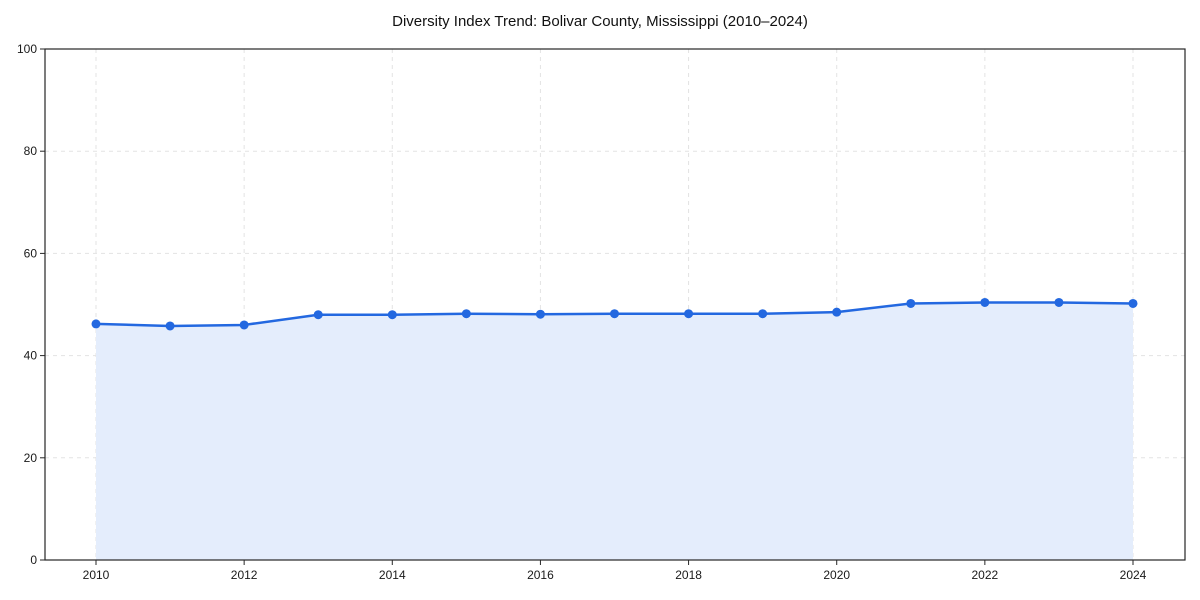  Describe the element at coordinates (1133, 575) in the screenshot. I see `x-tick-label: 2024` at that location.